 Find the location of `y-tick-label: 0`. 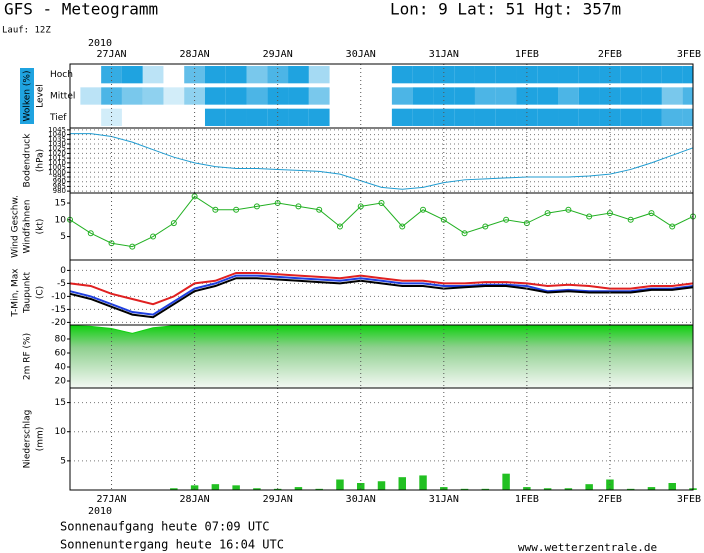

y-tick-label: 0 is located at coordinates (63, 271).